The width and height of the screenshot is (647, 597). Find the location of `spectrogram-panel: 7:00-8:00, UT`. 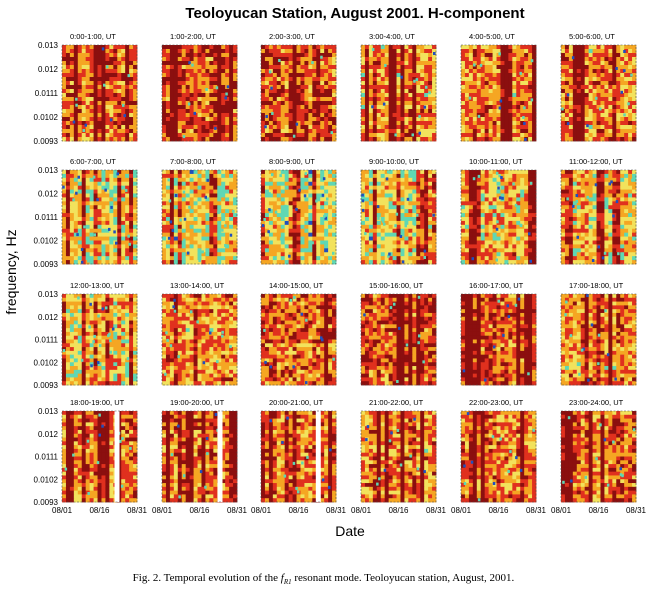

spectrogram-panel: 7:00-8:00, UT is located at coordinates (199, 211).